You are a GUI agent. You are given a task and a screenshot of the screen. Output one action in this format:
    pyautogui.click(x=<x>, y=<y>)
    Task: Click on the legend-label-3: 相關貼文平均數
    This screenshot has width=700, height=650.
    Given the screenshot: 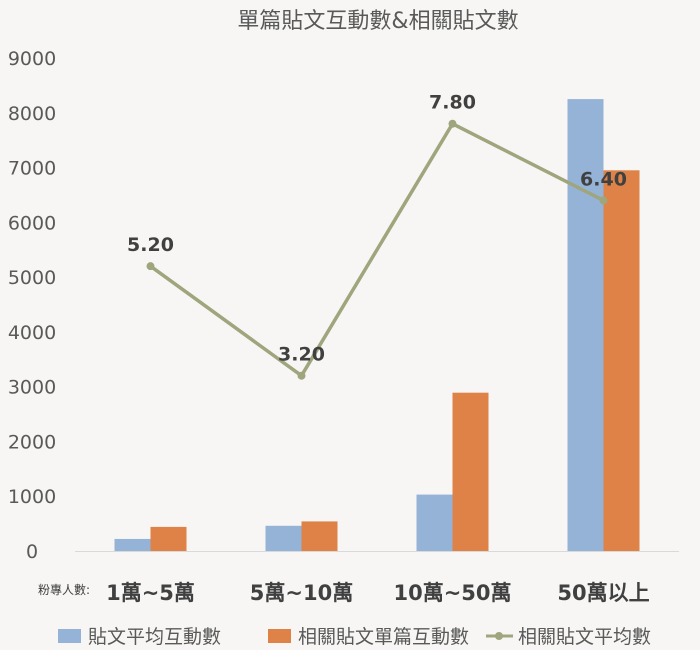 What is the action you would take?
    pyautogui.click(x=584, y=637)
    